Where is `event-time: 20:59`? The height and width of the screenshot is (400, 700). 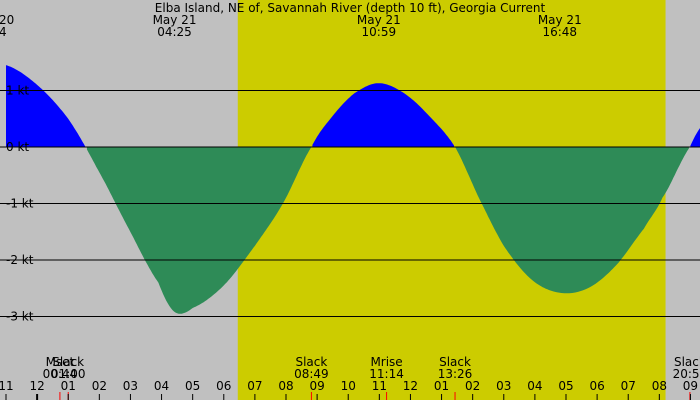
event-time: 20:59 is located at coordinates (686, 374).